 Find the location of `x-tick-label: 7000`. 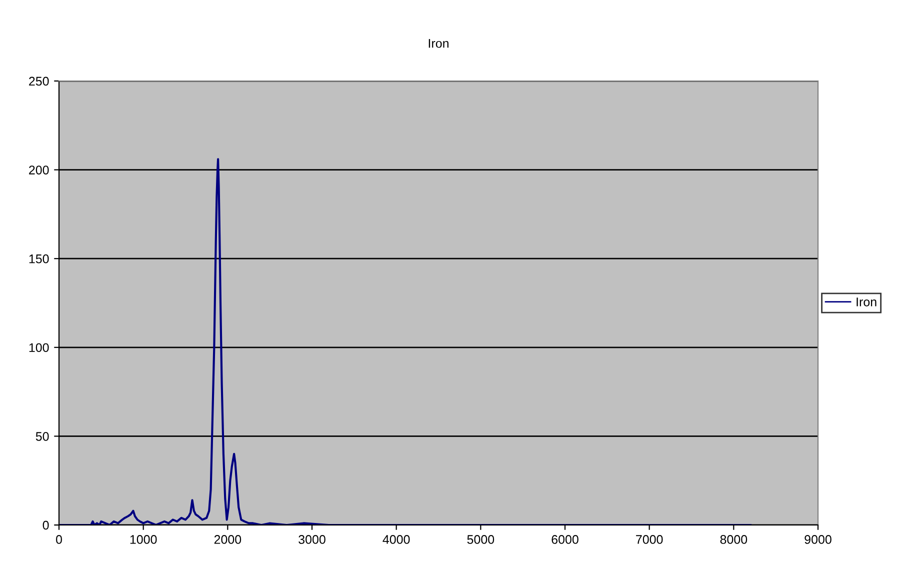

x-tick-label: 7000 is located at coordinates (649, 539).